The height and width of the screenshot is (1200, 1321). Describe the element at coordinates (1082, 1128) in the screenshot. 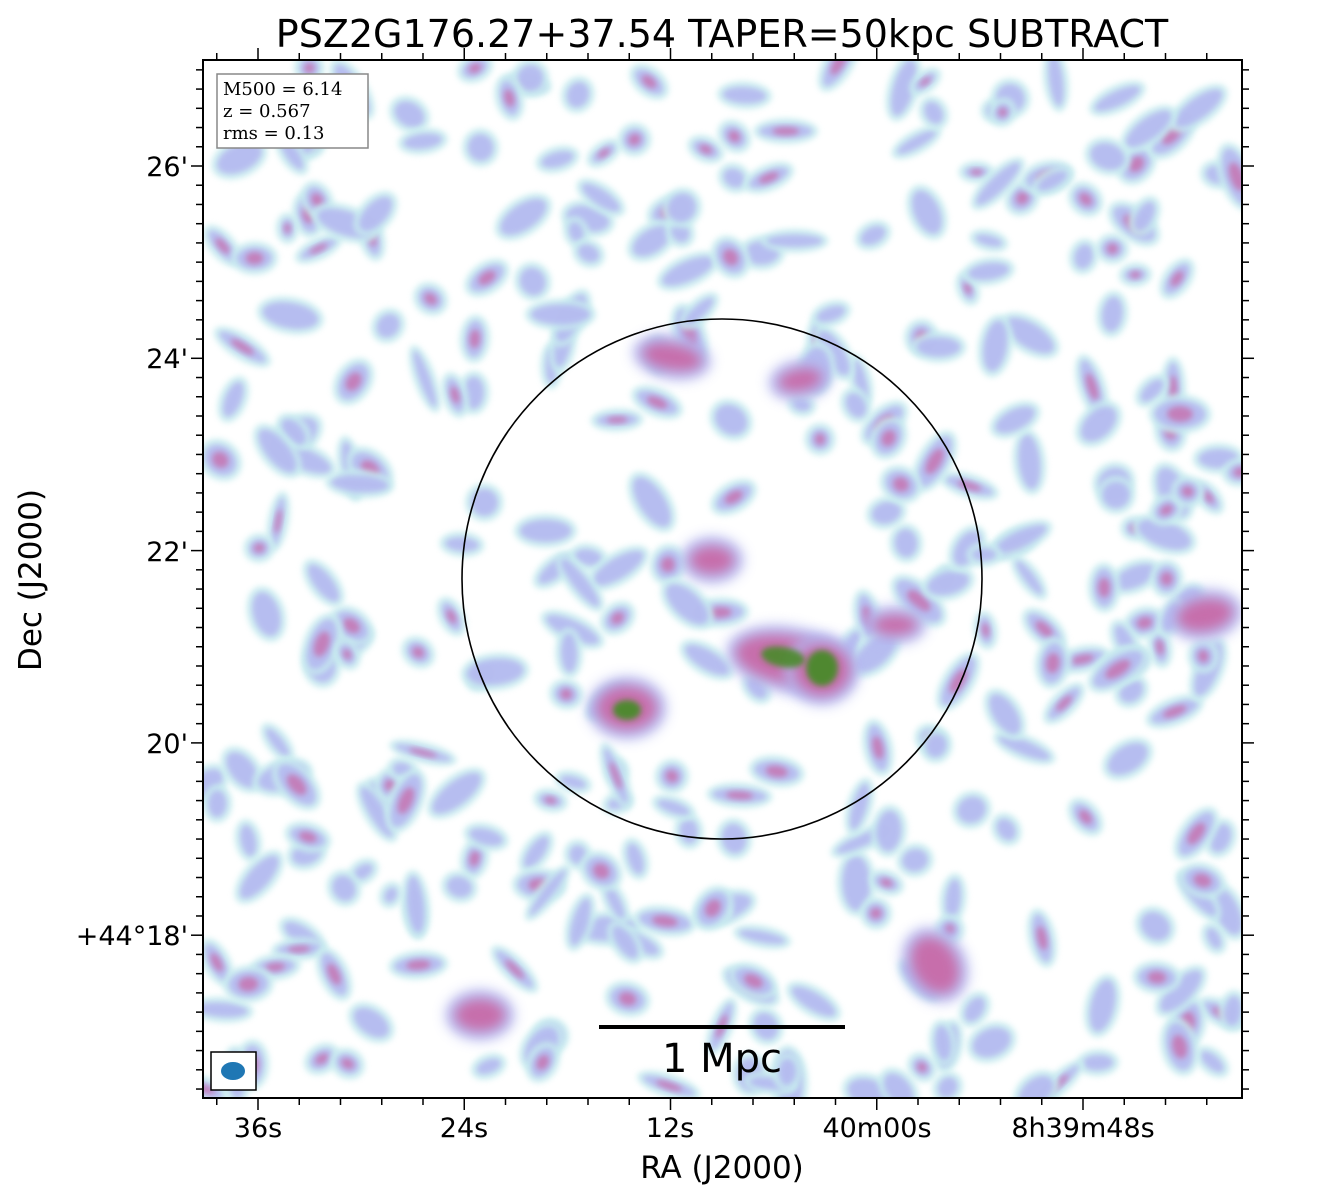

I see `x-tick-label: 8h39m48s` at that location.